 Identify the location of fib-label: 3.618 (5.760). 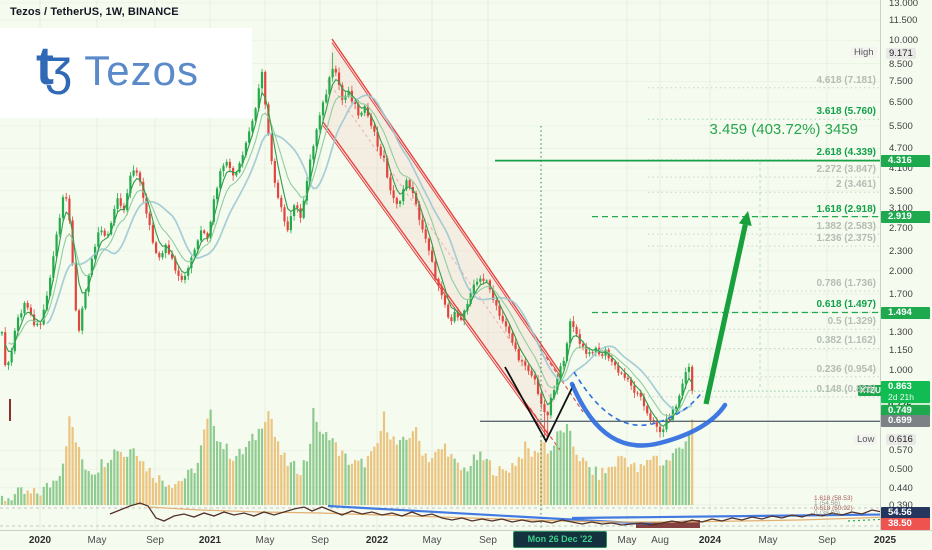
(846, 112).